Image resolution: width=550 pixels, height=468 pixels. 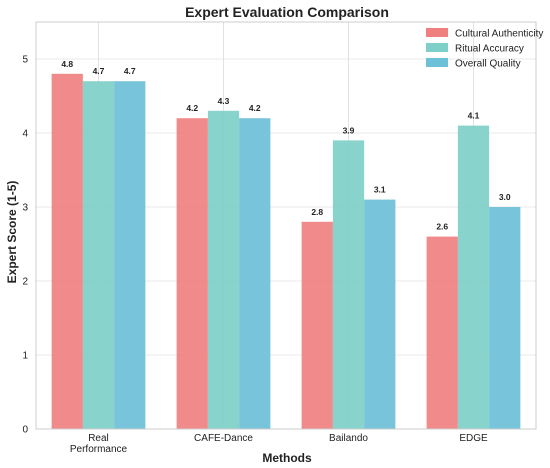 What do you see at coordinates (25, 282) in the screenshot?
I see `y-tick-label: 2` at bounding box center [25, 282].